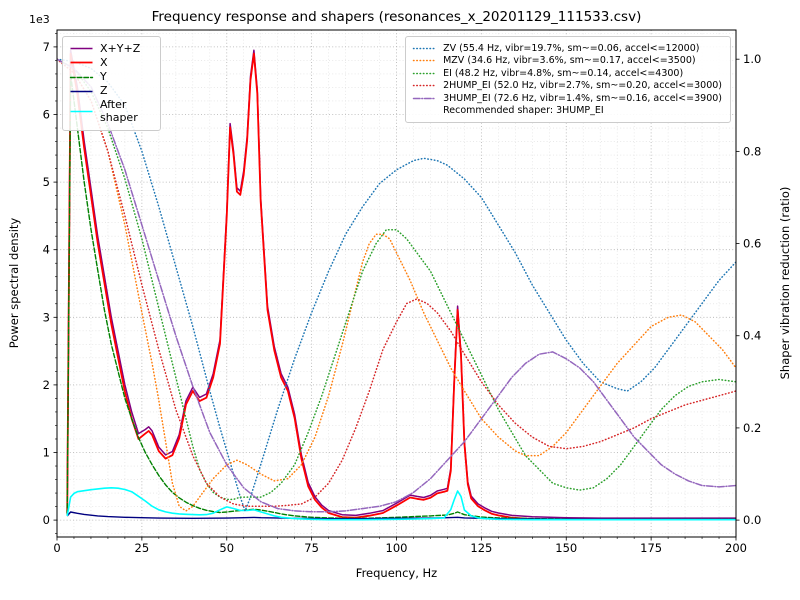 Image resolution: width=800 pixels, height=600 pixels. I want to click on legend-label: After shaper, so click(119, 111).